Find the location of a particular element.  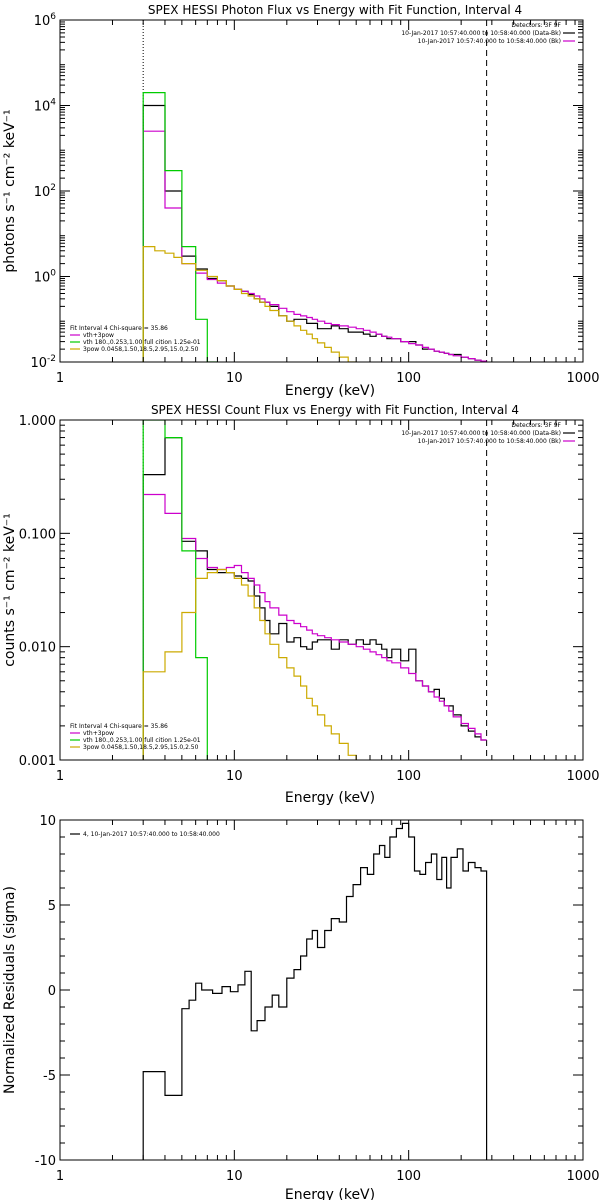

count-flux-x-tick-label: 100 is located at coordinates (408, 776).